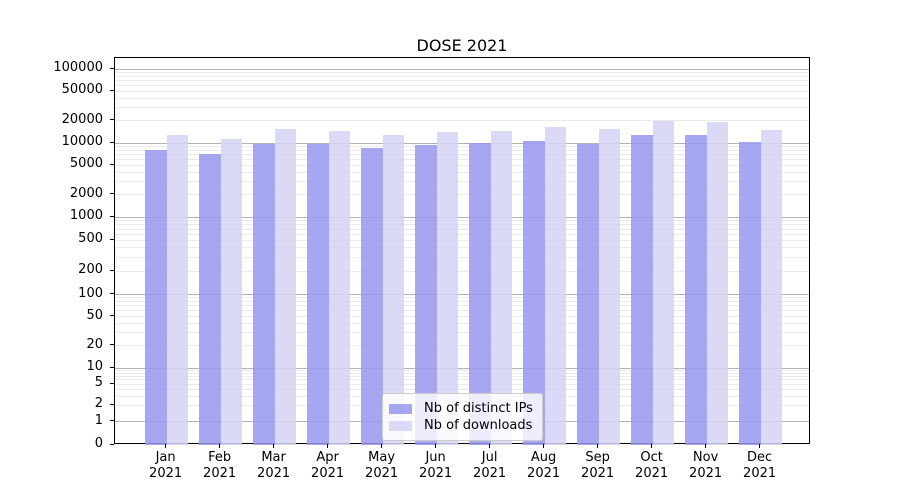 The height and width of the screenshot is (500, 900). Describe the element at coordinates (166, 465) in the screenshot. I see `x-tick-label: Jan 2021` at that location.